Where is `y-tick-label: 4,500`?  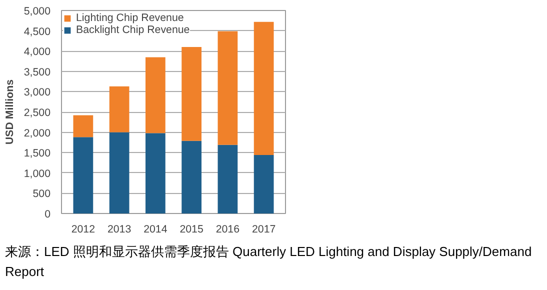
y-tick-label: 4,500 is located at coordinates (37, 32).